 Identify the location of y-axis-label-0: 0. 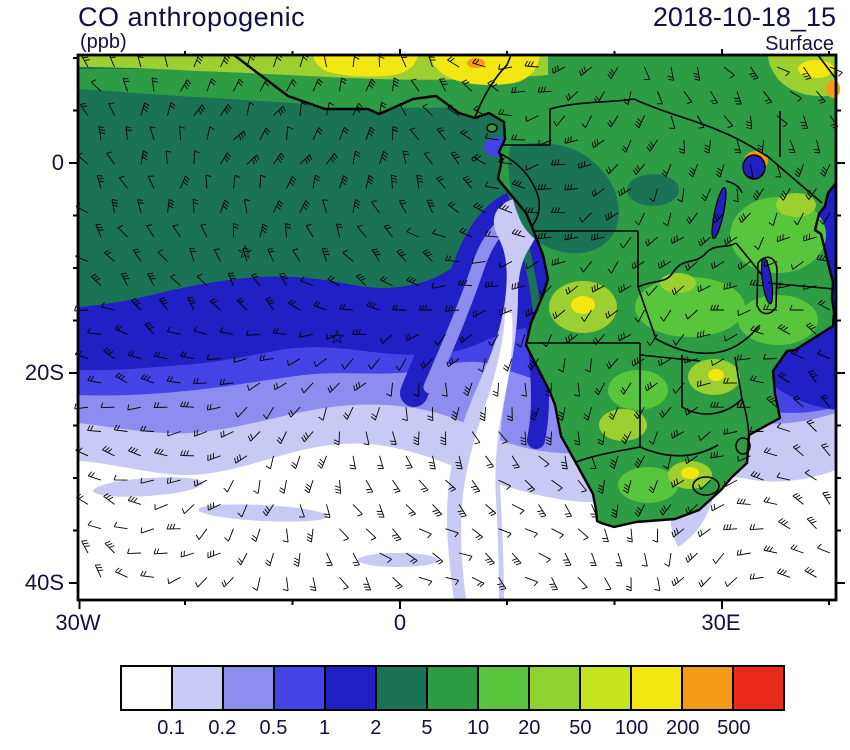
(57, 162).